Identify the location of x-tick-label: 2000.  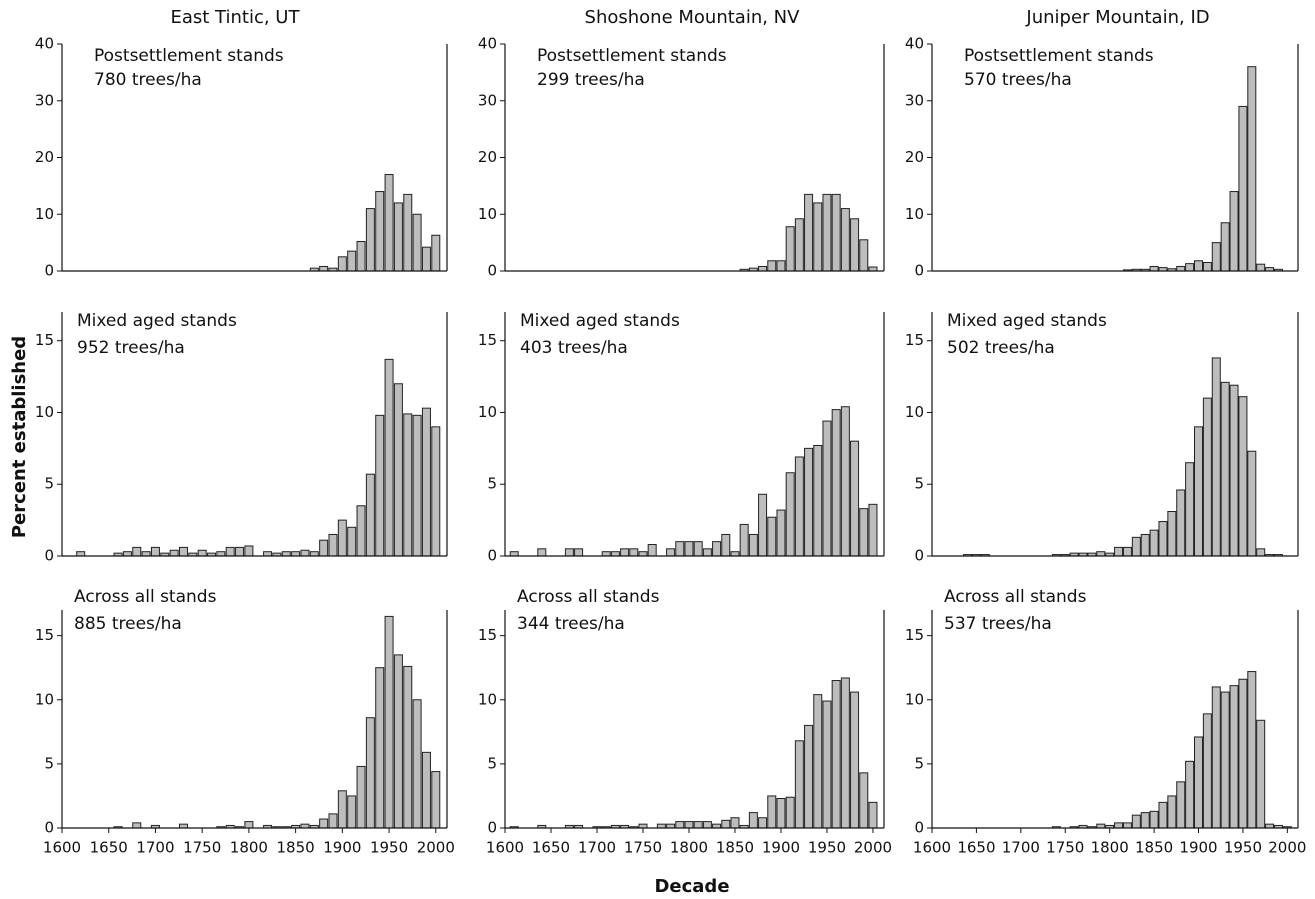
(1287, 848).